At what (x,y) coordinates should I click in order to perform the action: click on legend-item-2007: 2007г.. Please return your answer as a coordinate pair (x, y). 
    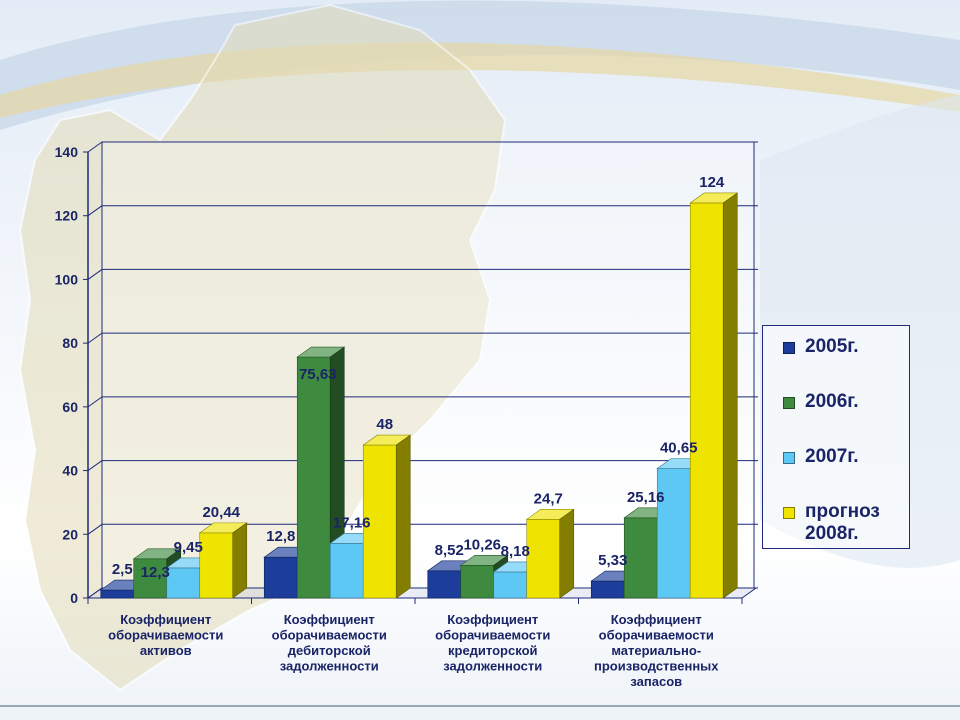
    Looking at the image, I should click on (842, 457).